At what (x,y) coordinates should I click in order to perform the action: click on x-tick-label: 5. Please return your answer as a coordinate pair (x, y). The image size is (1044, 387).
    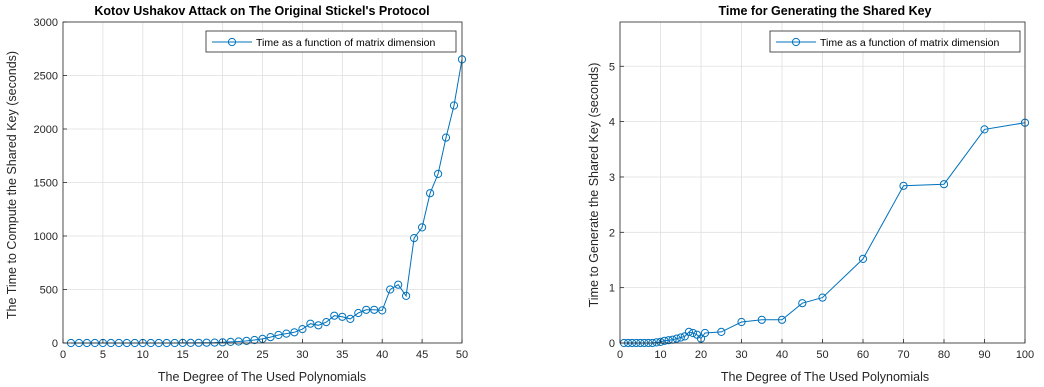
    Looking at the image, I should click on (103, 355).